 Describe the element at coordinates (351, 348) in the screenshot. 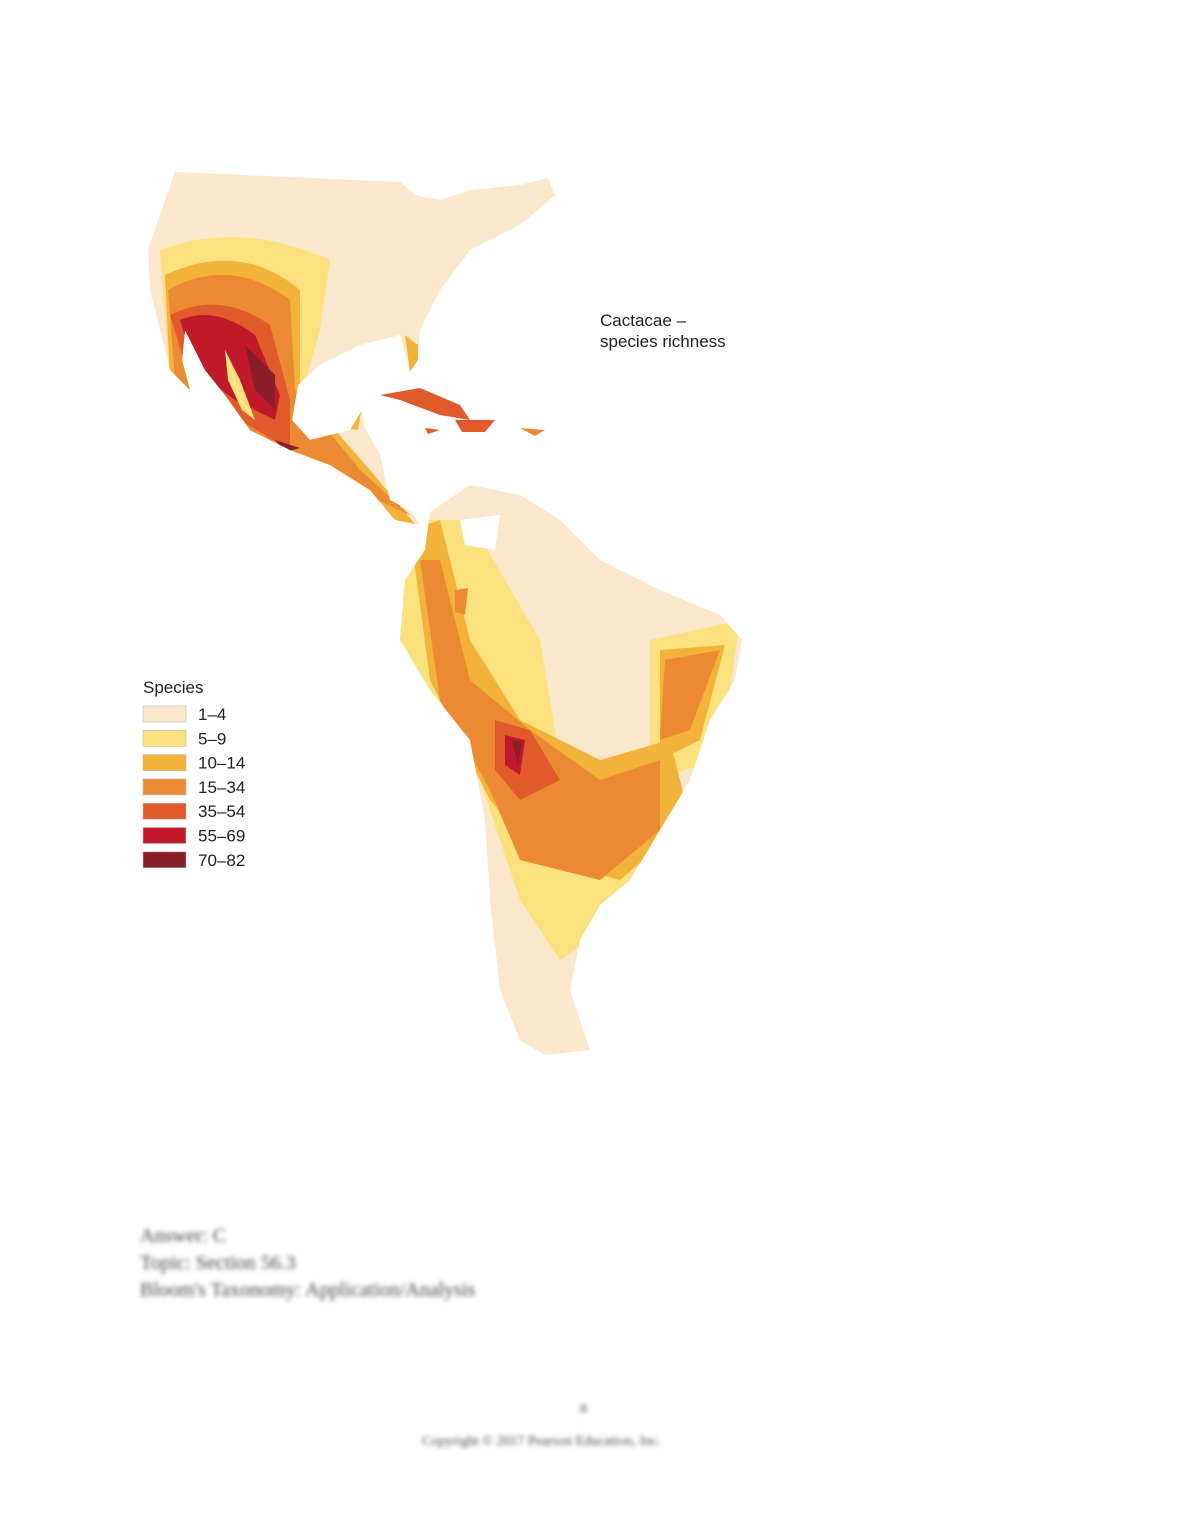

I see `north-america` at that location.